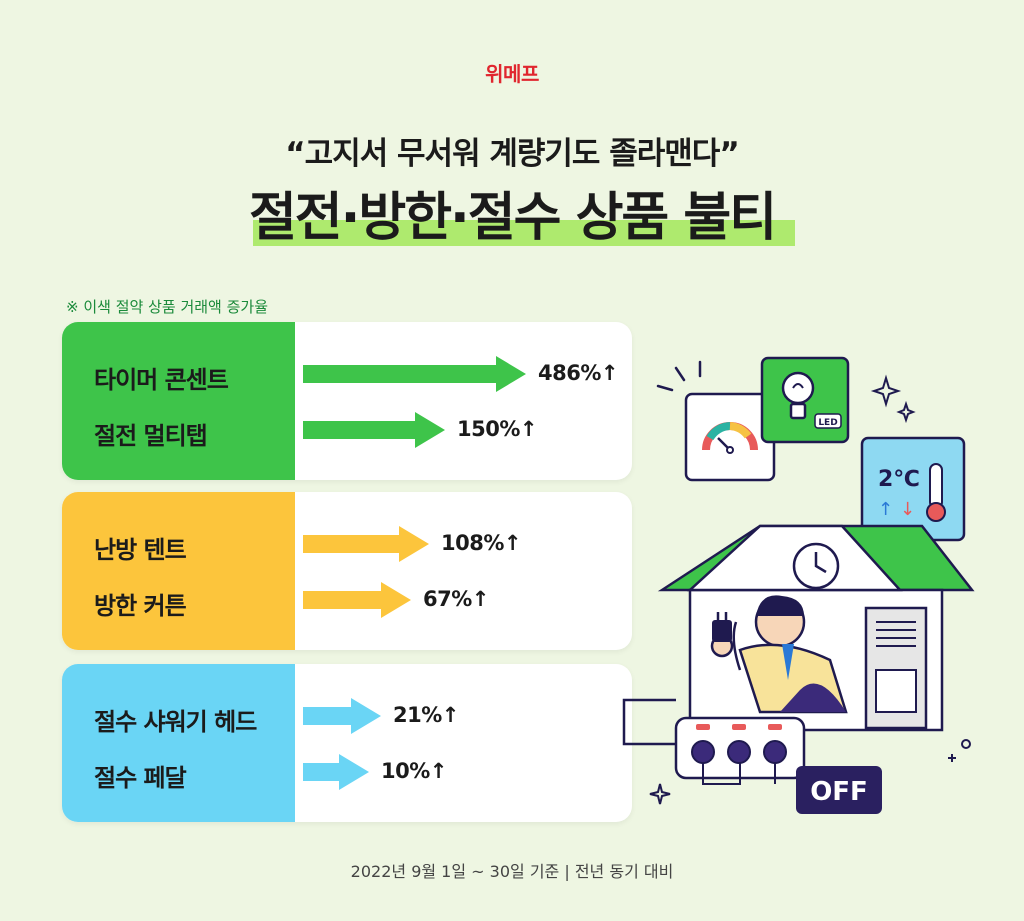 The width and height of the screenshot is (1024, 921). I want to click on category-label: 방한 커튼, so click(140, 606).